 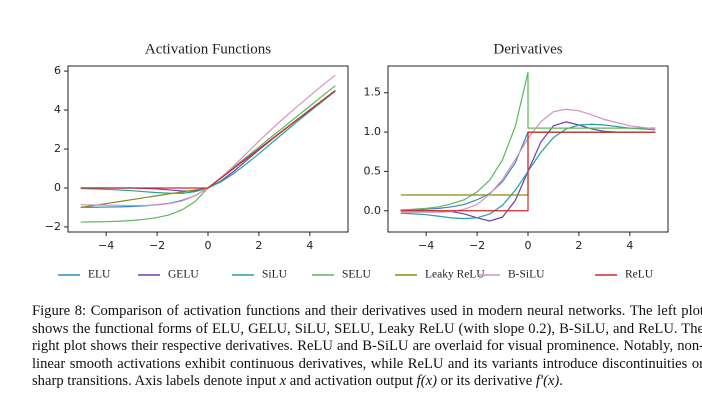 What do you see at coordinates (373, 210) in the screenshot?
I see `y-tick-label: 0.0` at bounding box center [373, 210].